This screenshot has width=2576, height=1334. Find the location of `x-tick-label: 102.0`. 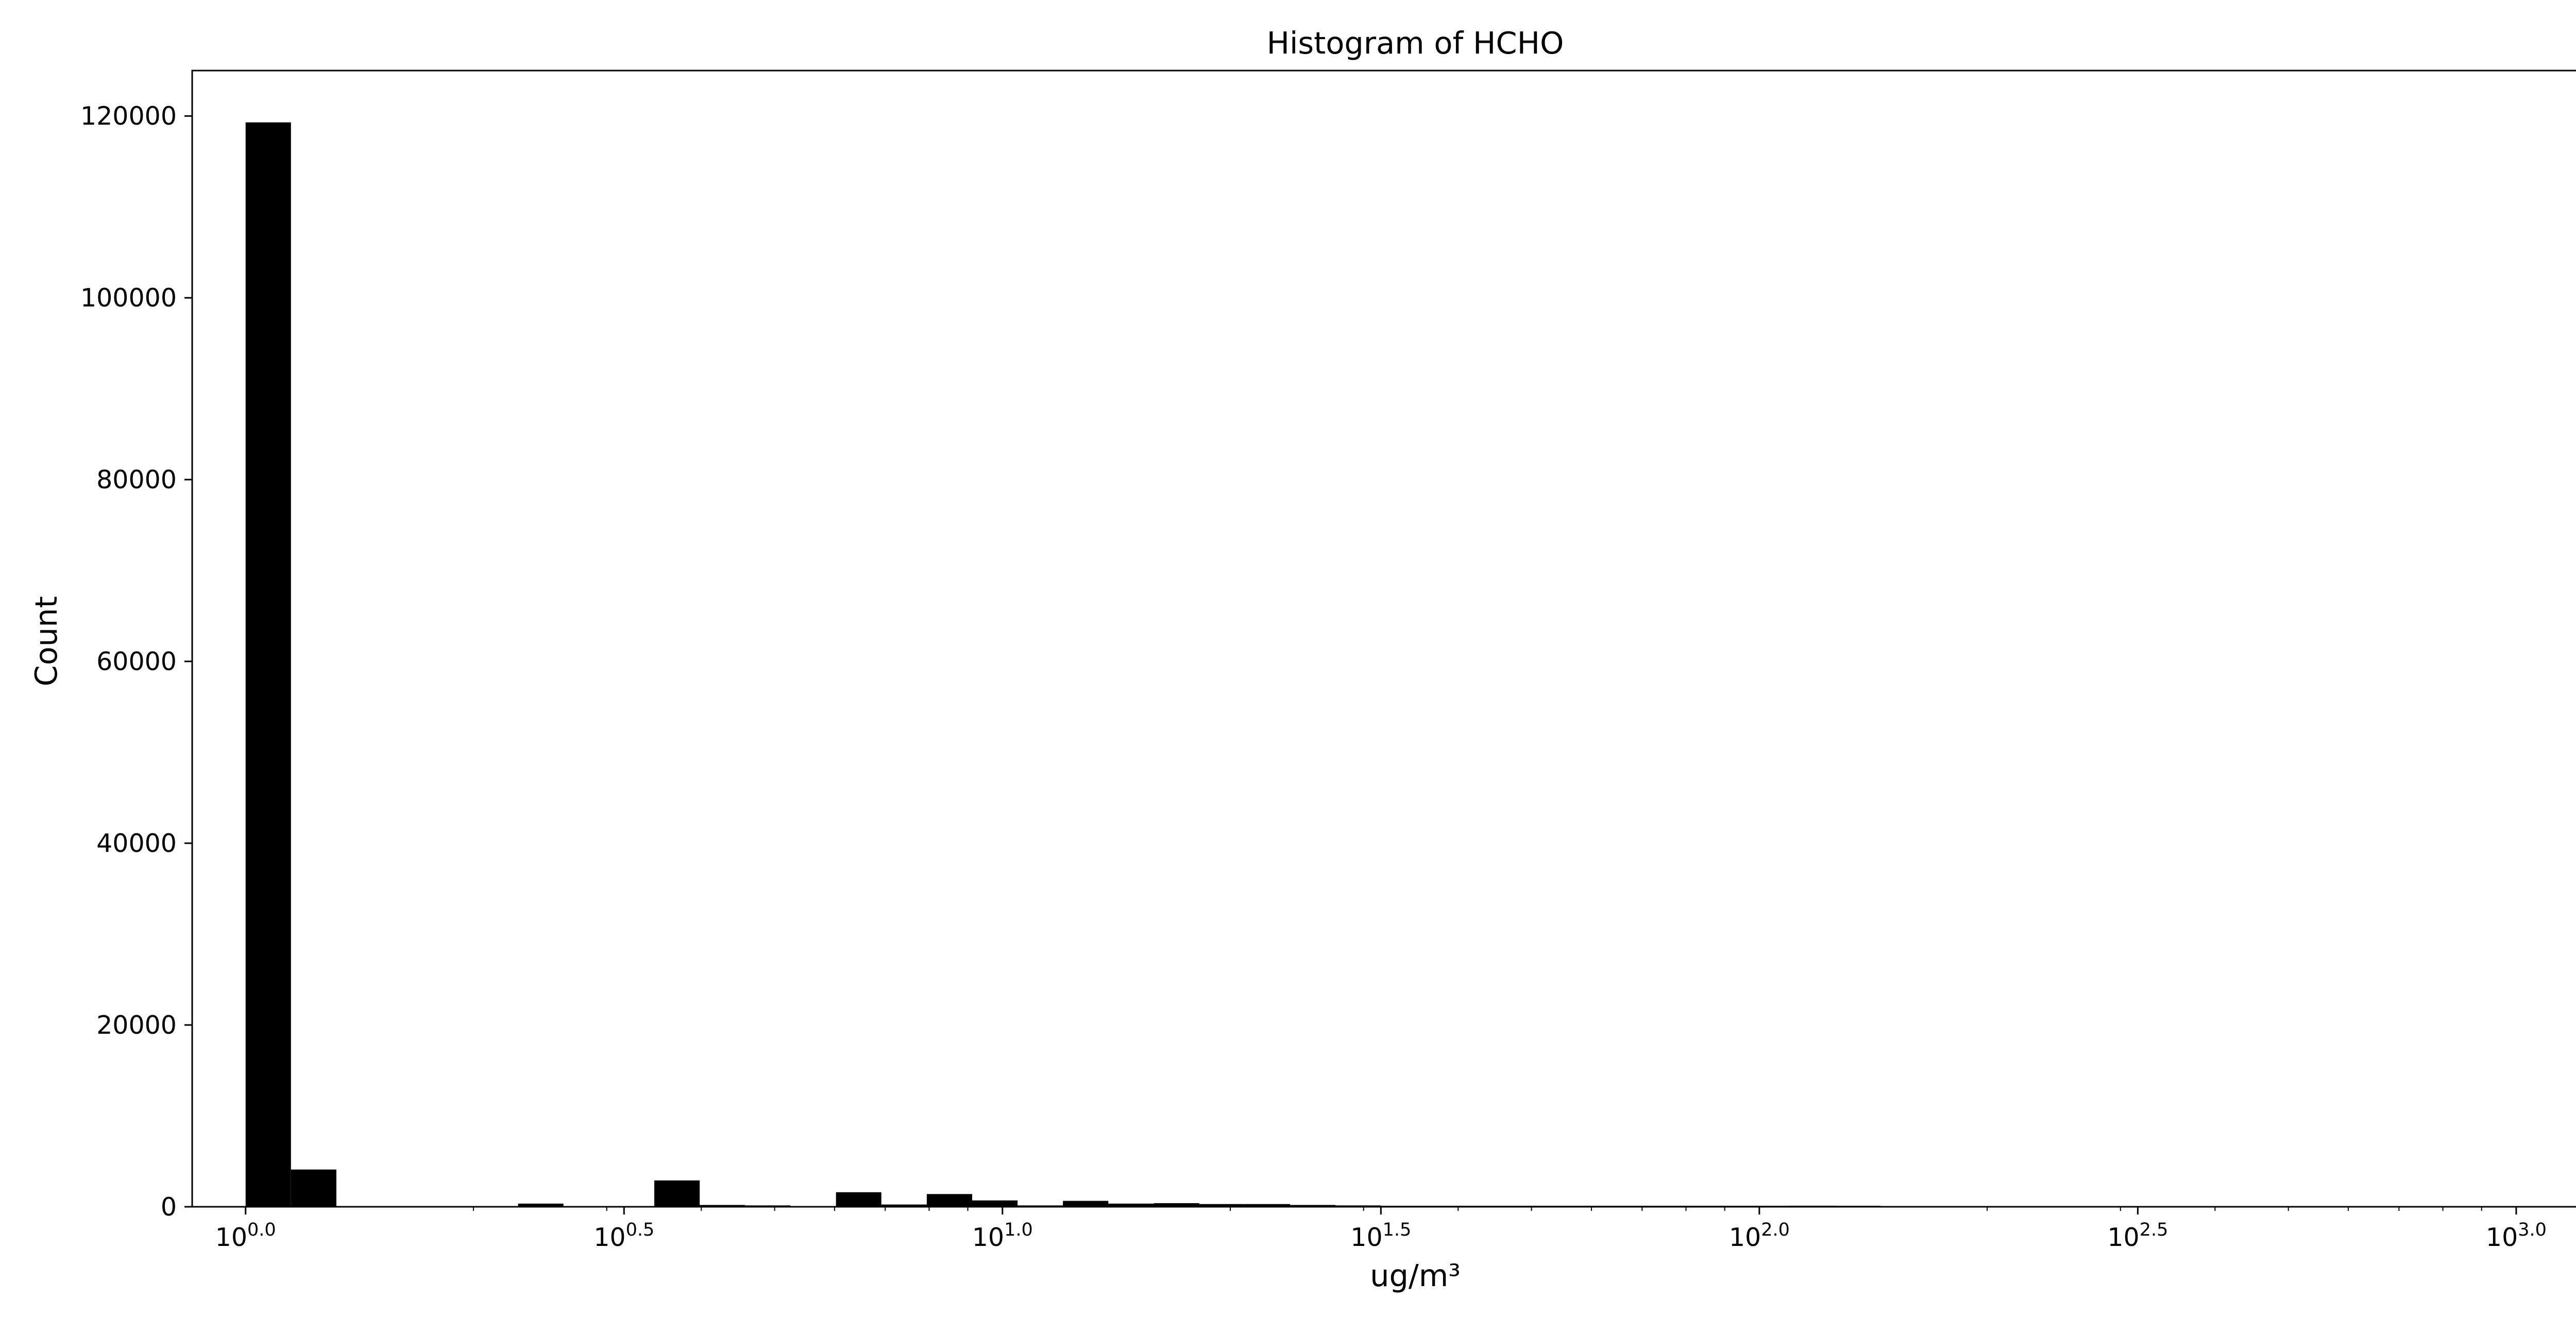

x-tick-label: 102.0 is located at coordinates (1759, 1236).